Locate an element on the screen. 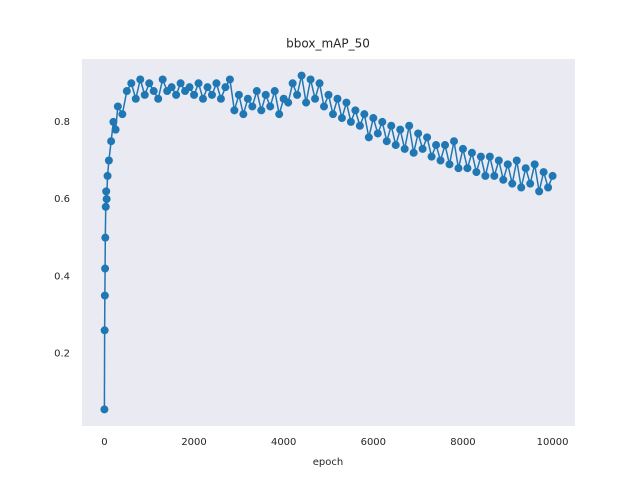 This screenshot has height=480, width=640. y-tick-label: 0.4 is located at coordinates (62, 276).